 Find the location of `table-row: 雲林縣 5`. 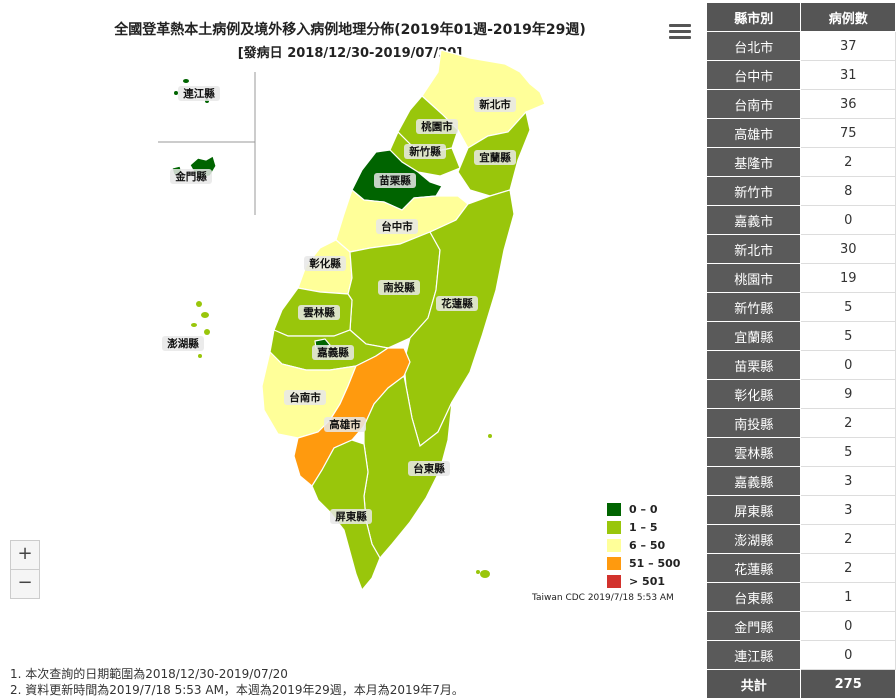

table-row: 雲林縣 5 is located at coordinates (800, 452).